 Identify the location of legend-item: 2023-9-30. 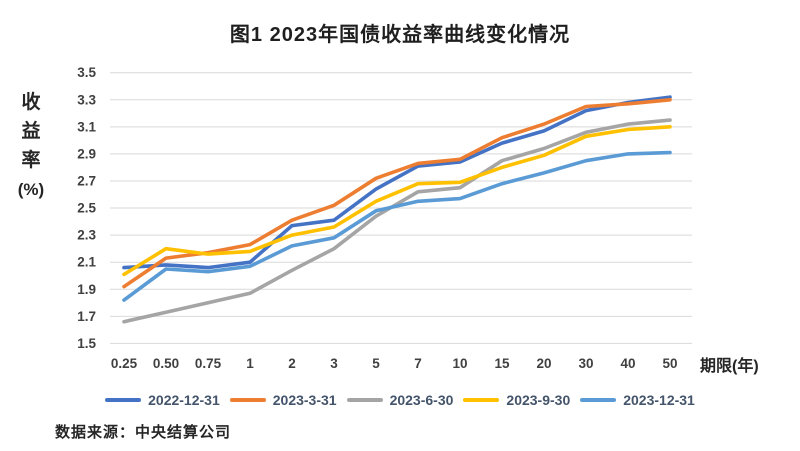
(516, 400).